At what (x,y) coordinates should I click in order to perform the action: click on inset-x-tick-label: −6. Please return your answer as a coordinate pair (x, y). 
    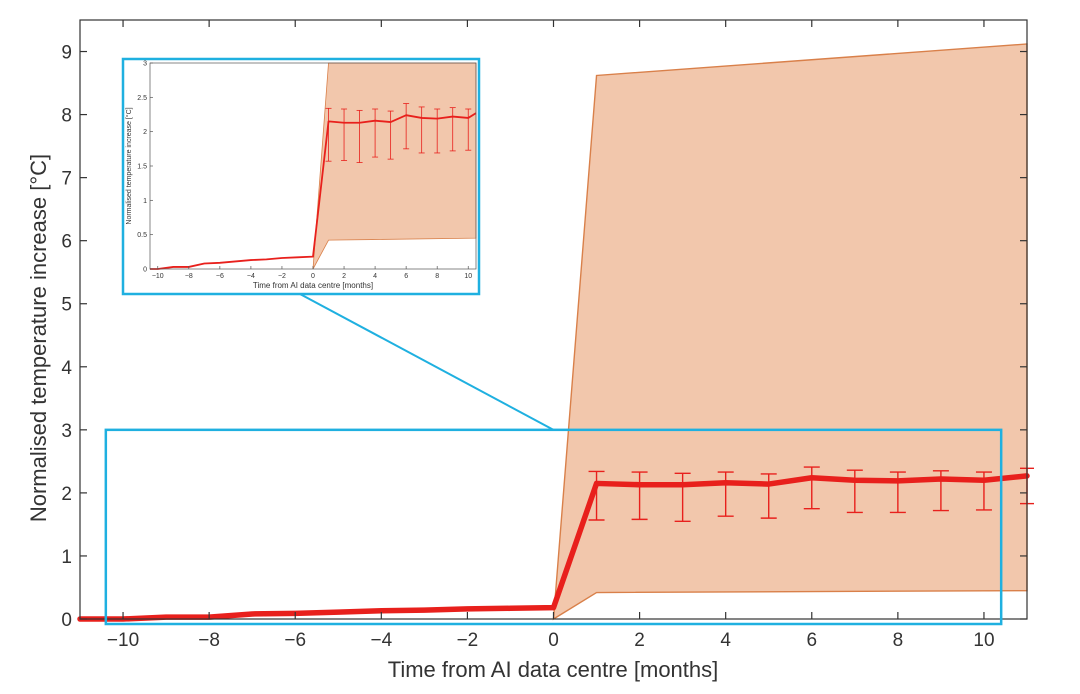
    Looking at the image, I should click on (220, 276).